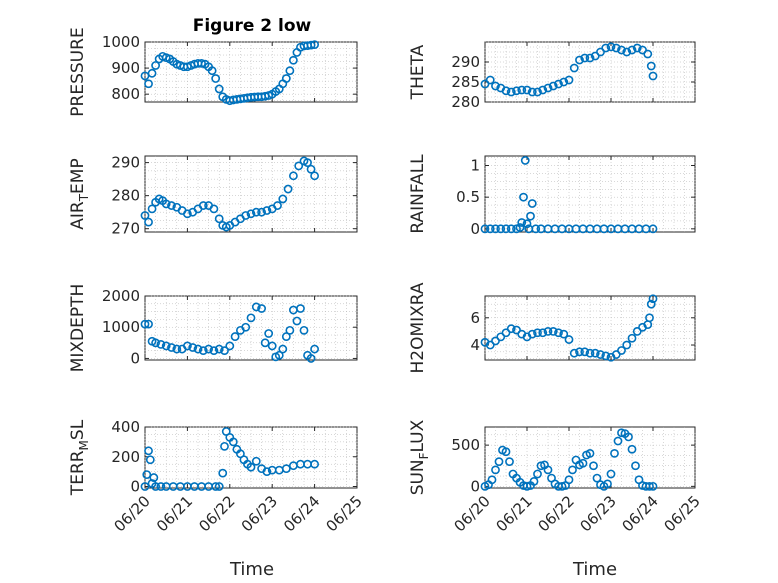  I want to click on subplot-5: 0 1000 2000 MIXDEPTH, so click(213, 328).